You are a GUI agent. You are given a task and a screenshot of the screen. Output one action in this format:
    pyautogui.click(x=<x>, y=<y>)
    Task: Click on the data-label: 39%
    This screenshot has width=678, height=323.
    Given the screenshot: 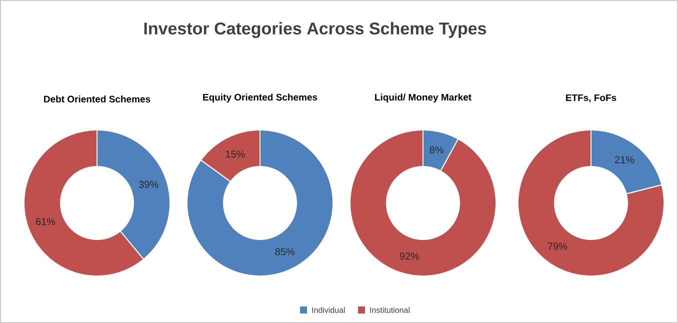 What is the action you would take?
    pyautogui.click(x=148, y=184)
    